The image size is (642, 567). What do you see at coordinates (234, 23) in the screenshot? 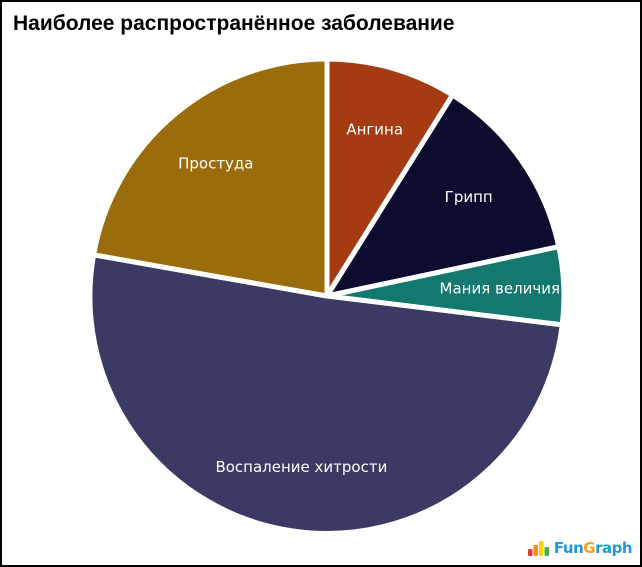
I see `chart-title: Наиболее распространённое заболевание` at bounding box center [234, 23].